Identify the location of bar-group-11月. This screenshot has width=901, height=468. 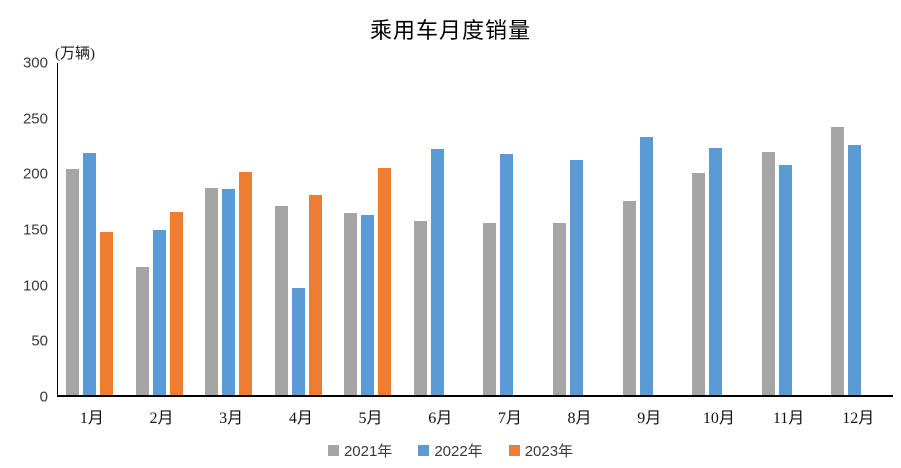
(789, 229).